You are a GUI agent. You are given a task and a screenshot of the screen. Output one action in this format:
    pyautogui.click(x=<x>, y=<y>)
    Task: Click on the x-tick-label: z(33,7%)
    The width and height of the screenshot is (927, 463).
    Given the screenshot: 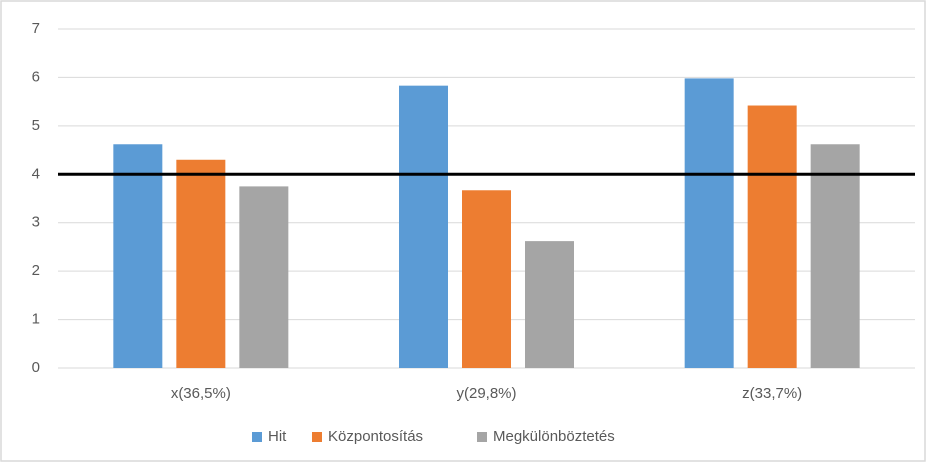 What is the action you would take?
    pyautogui.click(x=772, y=393)
    